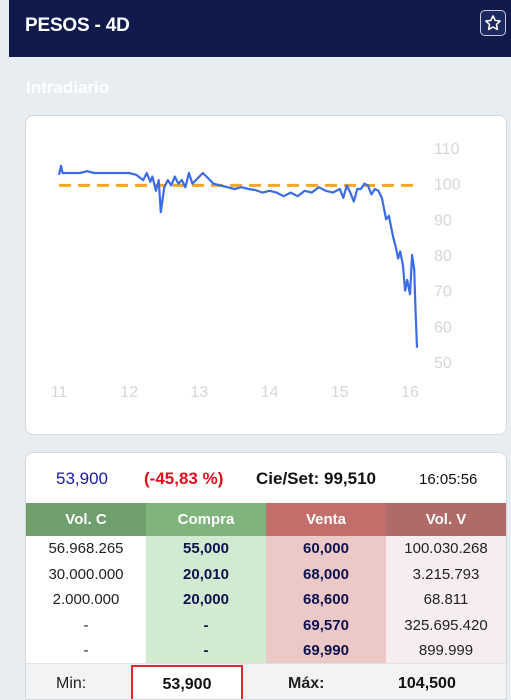 The width and height of the screenshot is (511, 700). Describe the element at coordinates (59, 392) in the screenshot. I see `x-tick-label: 11` at that location.